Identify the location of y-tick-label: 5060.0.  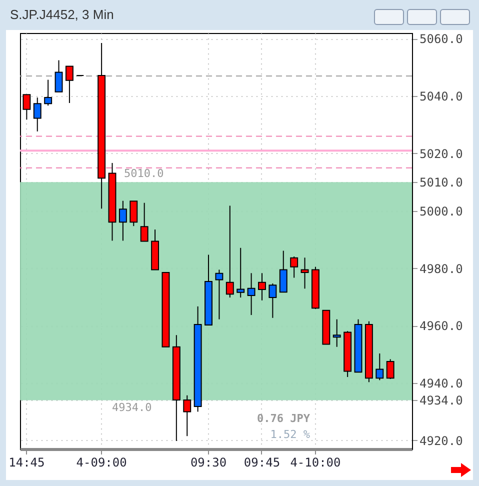
(441, 39).